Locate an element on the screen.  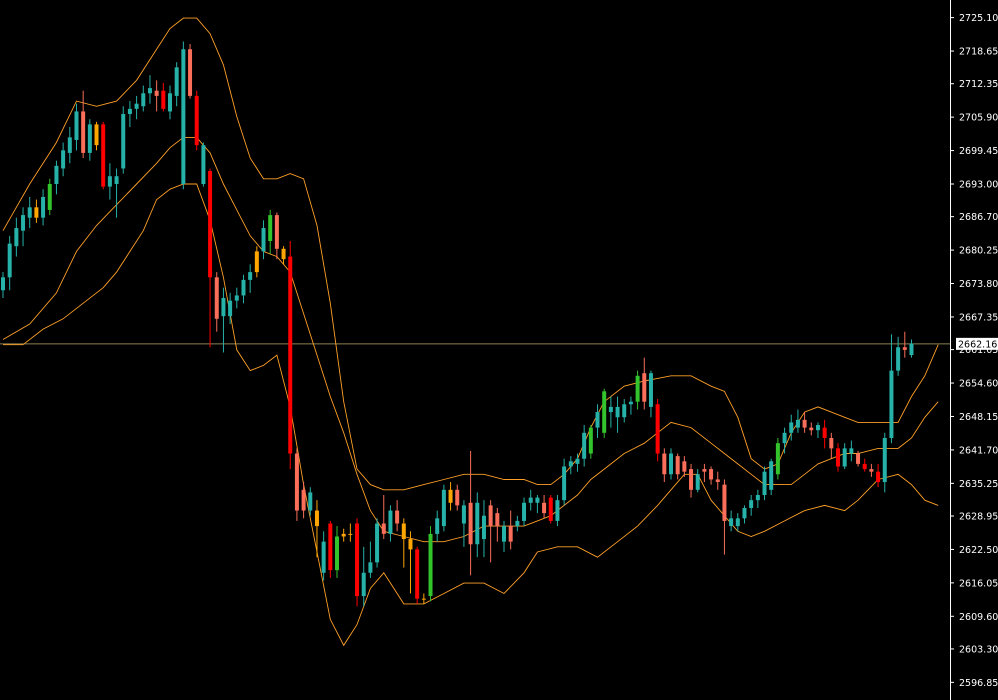
price-tick-label: 2641.70 is located at coordinates (978, 450).